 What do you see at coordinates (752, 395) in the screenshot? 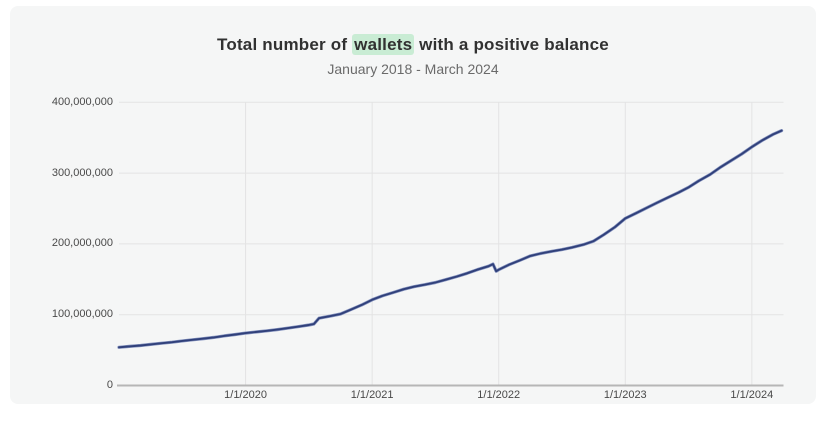
I see `x-tick-label: 1/1/2024` at bounding box center [752, 395].